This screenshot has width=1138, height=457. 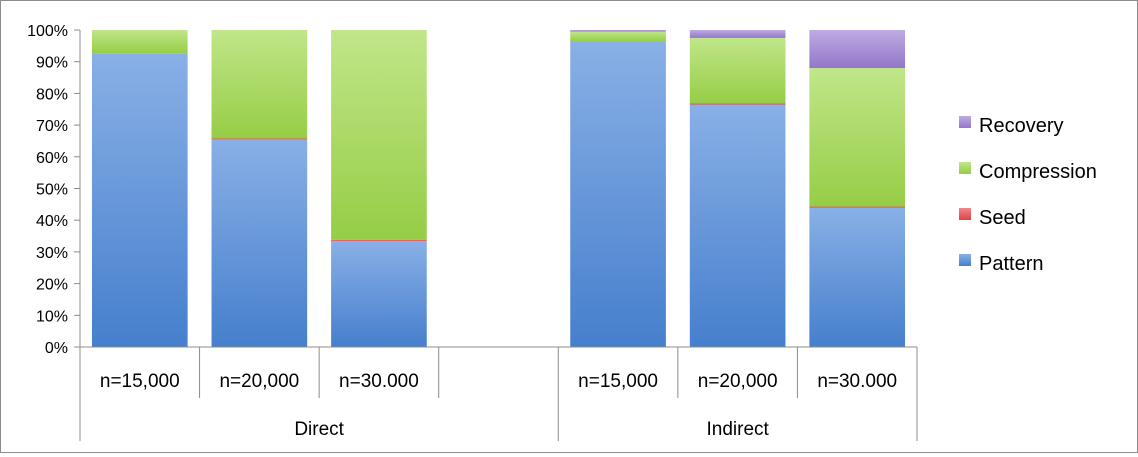 What do you see at coordinates (319, 429) in the screenshot?
I see `x-group-label: Direct` at bounding box center [319, 429].